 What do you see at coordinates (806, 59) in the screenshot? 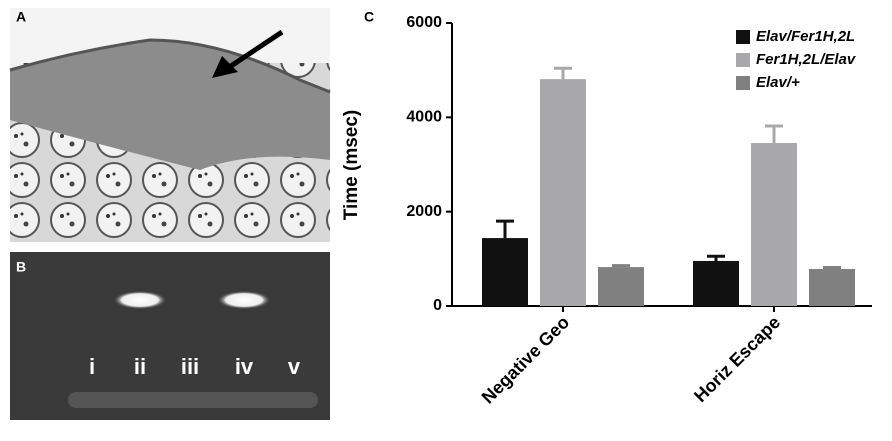
I see `legend-label: Fer1H,2L/Elav` at bounding box center [806, 59].